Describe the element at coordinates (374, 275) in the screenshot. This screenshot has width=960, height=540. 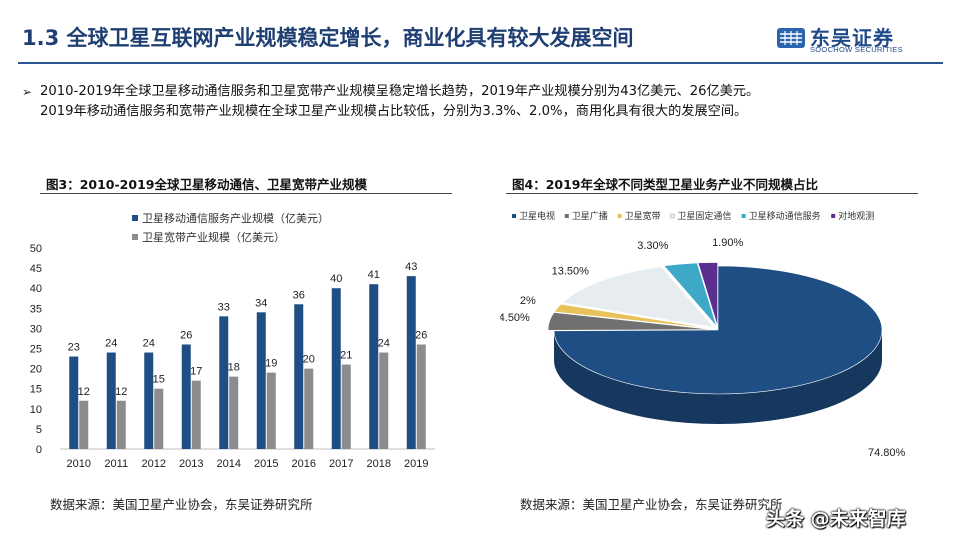
I see `bar-value-label: 41` at that location.